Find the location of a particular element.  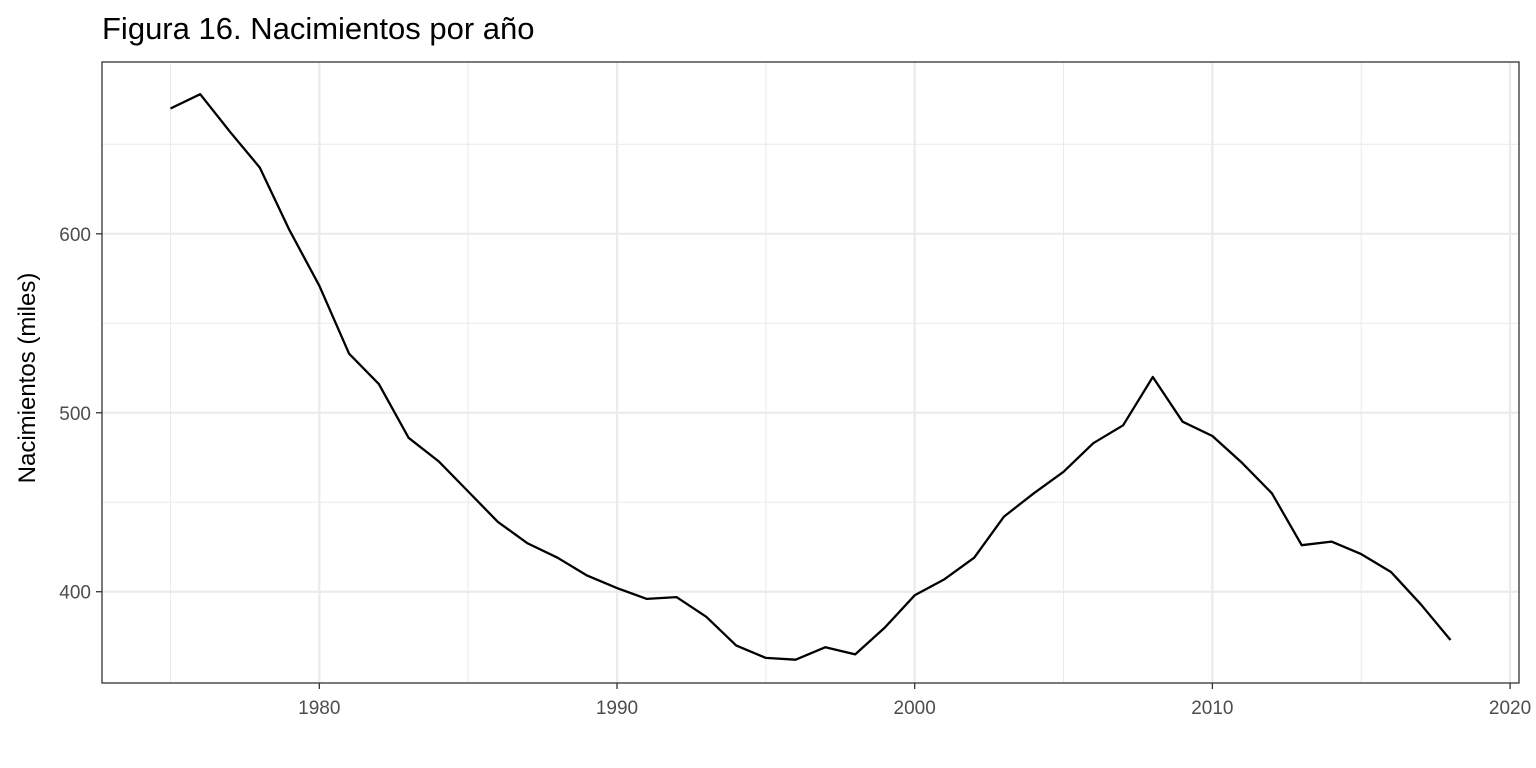

x-tick-label: 1980 is located at coordinates (319, 708).